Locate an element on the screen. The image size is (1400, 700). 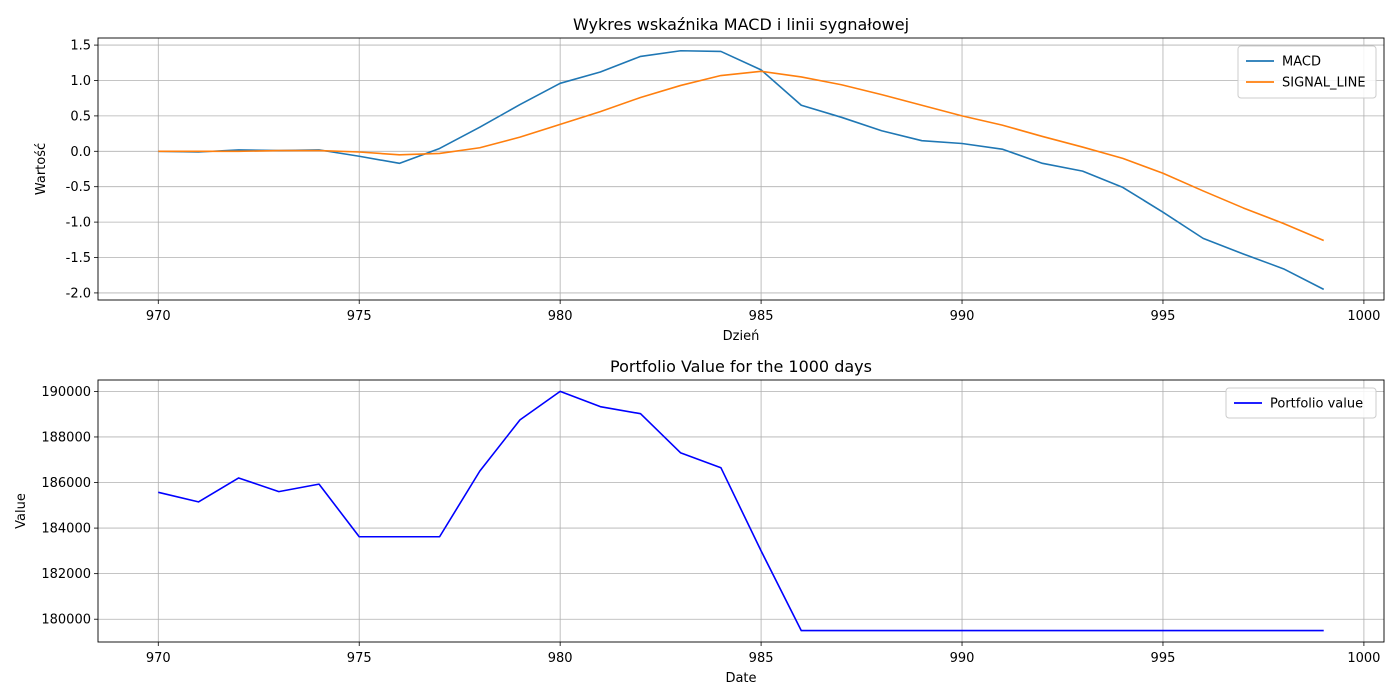
y-tick-label: -0.5 is located at coordinates (78, 187).